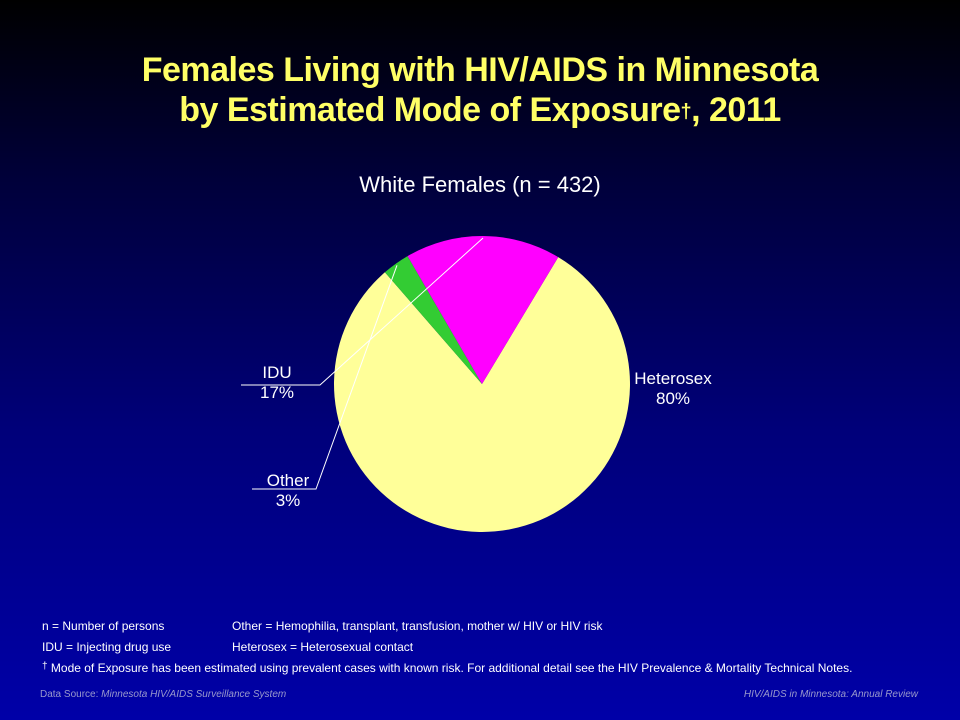 The image size is (960, 720). I want to click on slice-label-heterosex: Heterosex, so click(673, 378).